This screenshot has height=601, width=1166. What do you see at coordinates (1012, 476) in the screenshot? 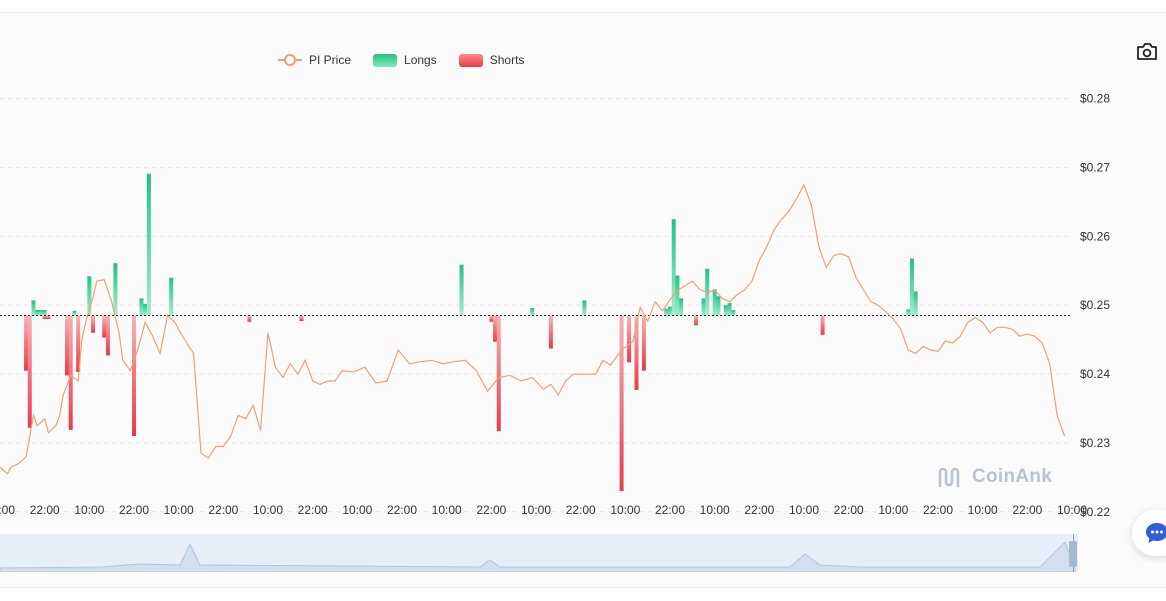
I see `watermark-text: CoinAnk` at bounding box center [1012, 476].